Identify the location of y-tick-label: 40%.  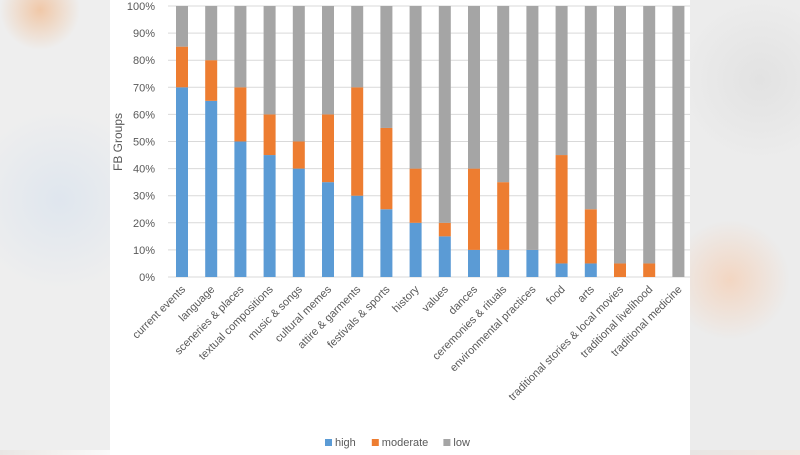
(144, 170).